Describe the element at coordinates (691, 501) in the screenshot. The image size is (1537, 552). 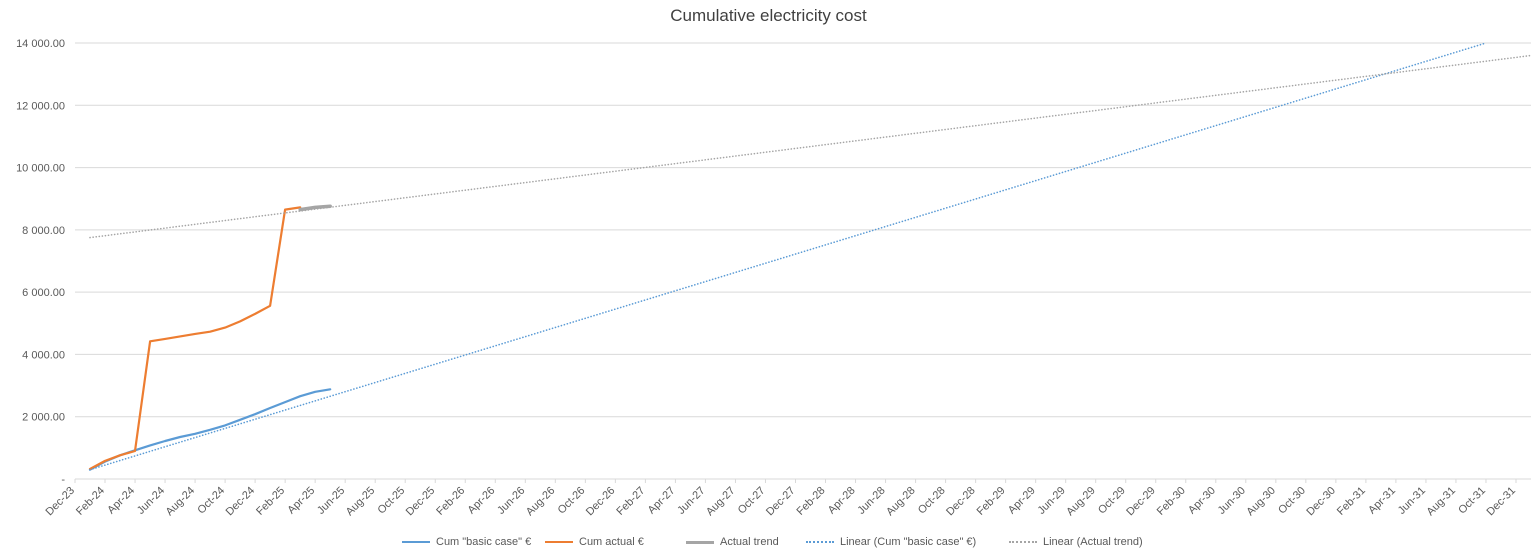
I see `x-tick-label: Jun-27` at that location.